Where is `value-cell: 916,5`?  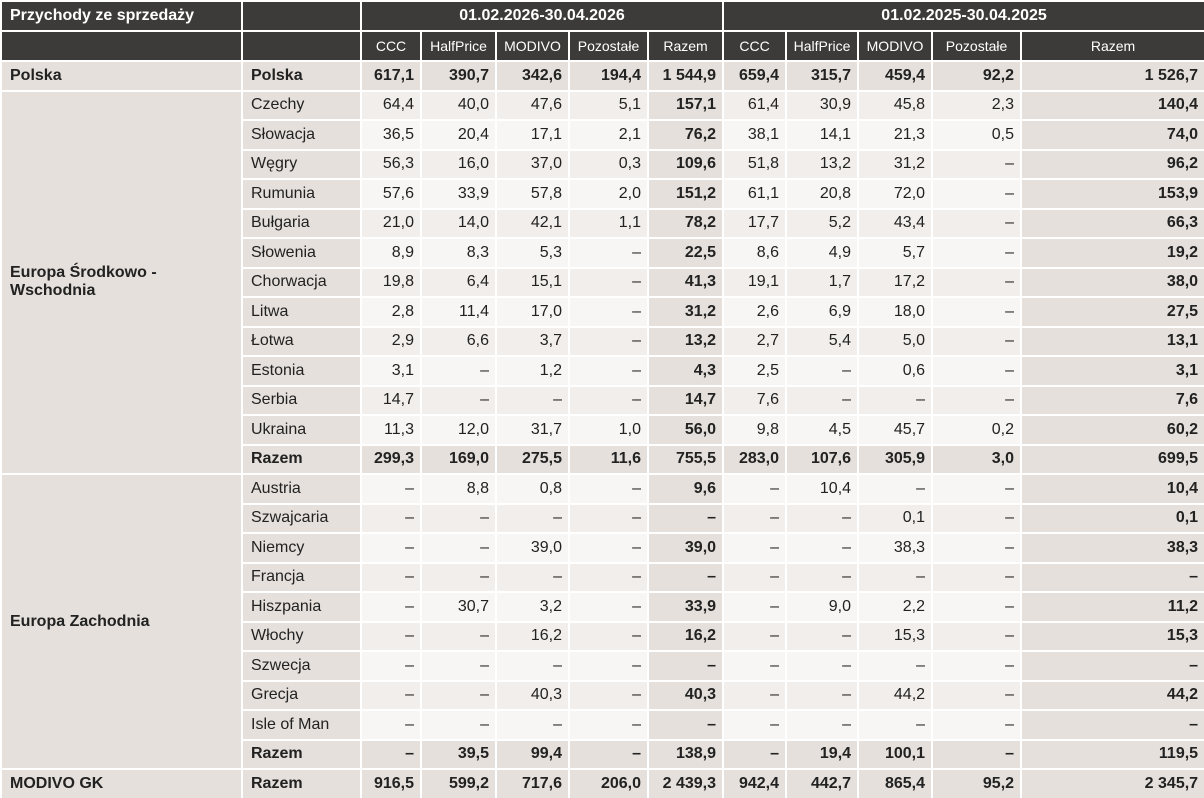 value-cell: 916,5 is located at coordinates (391, 783).